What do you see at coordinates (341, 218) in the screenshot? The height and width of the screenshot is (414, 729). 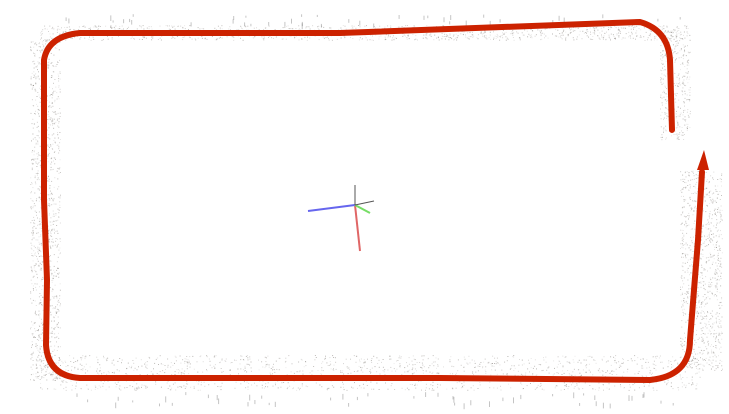 I see `origin-axes-gizmo` at bounding box center [341, 218].